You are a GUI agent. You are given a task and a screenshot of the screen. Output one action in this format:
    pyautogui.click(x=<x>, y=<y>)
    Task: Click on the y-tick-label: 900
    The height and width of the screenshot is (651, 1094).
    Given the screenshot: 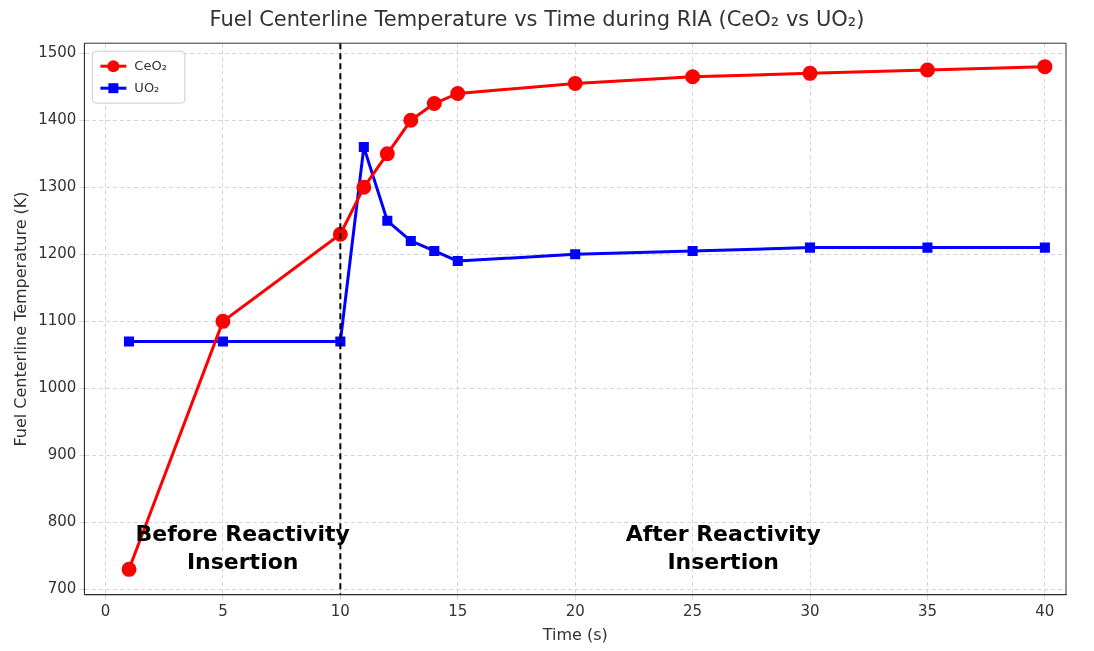 What is the action you would take?
    pyautogui.click(x=62, y=454)
    